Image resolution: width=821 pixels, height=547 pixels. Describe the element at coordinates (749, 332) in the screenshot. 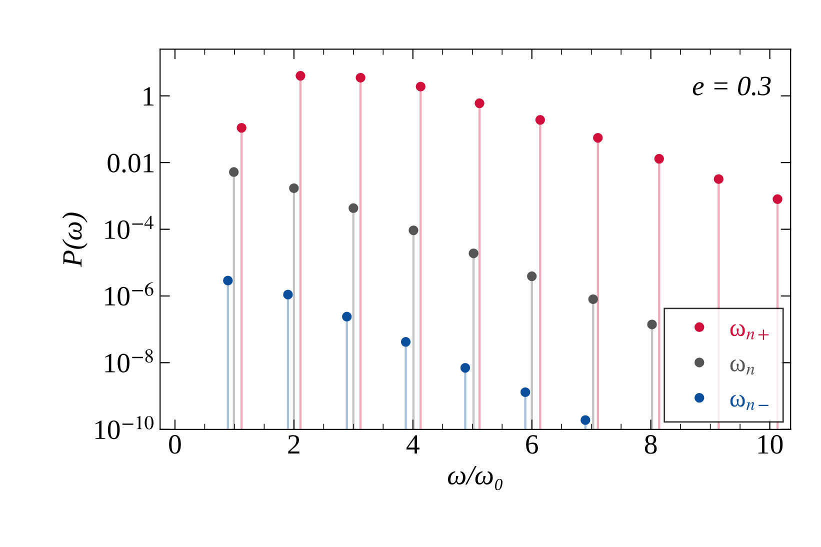

I see `legend-label: ω$_{n+}$` at that location.